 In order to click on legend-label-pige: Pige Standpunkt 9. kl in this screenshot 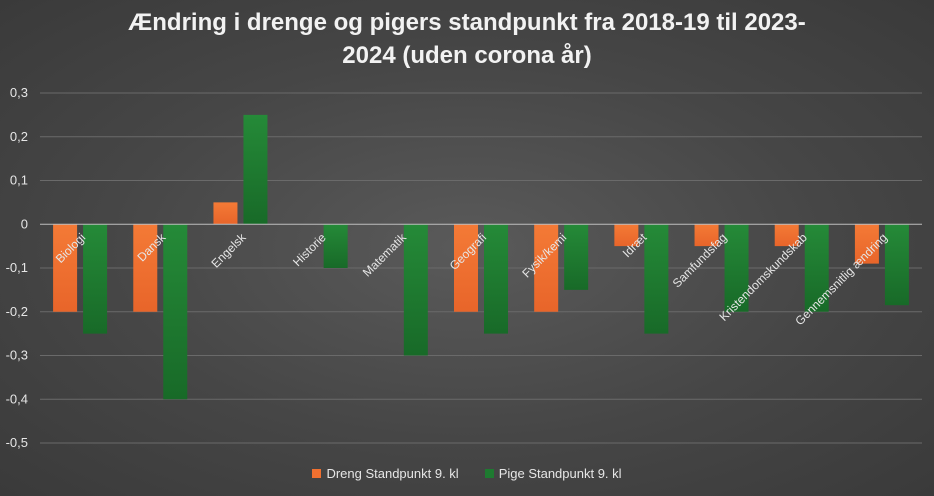, I will do `click(560, 473)`.